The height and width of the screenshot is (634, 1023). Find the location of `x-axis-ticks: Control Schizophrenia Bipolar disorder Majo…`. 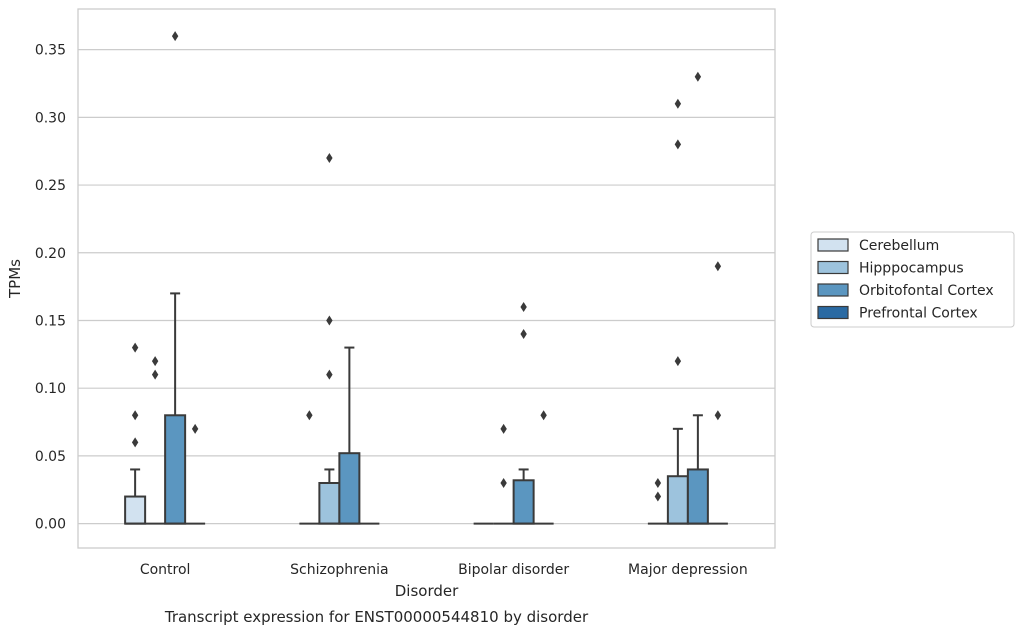

x-axis-ticks: Control Schizophrenia Bipolar disorder Majo… is located at coordinates (444, 570).